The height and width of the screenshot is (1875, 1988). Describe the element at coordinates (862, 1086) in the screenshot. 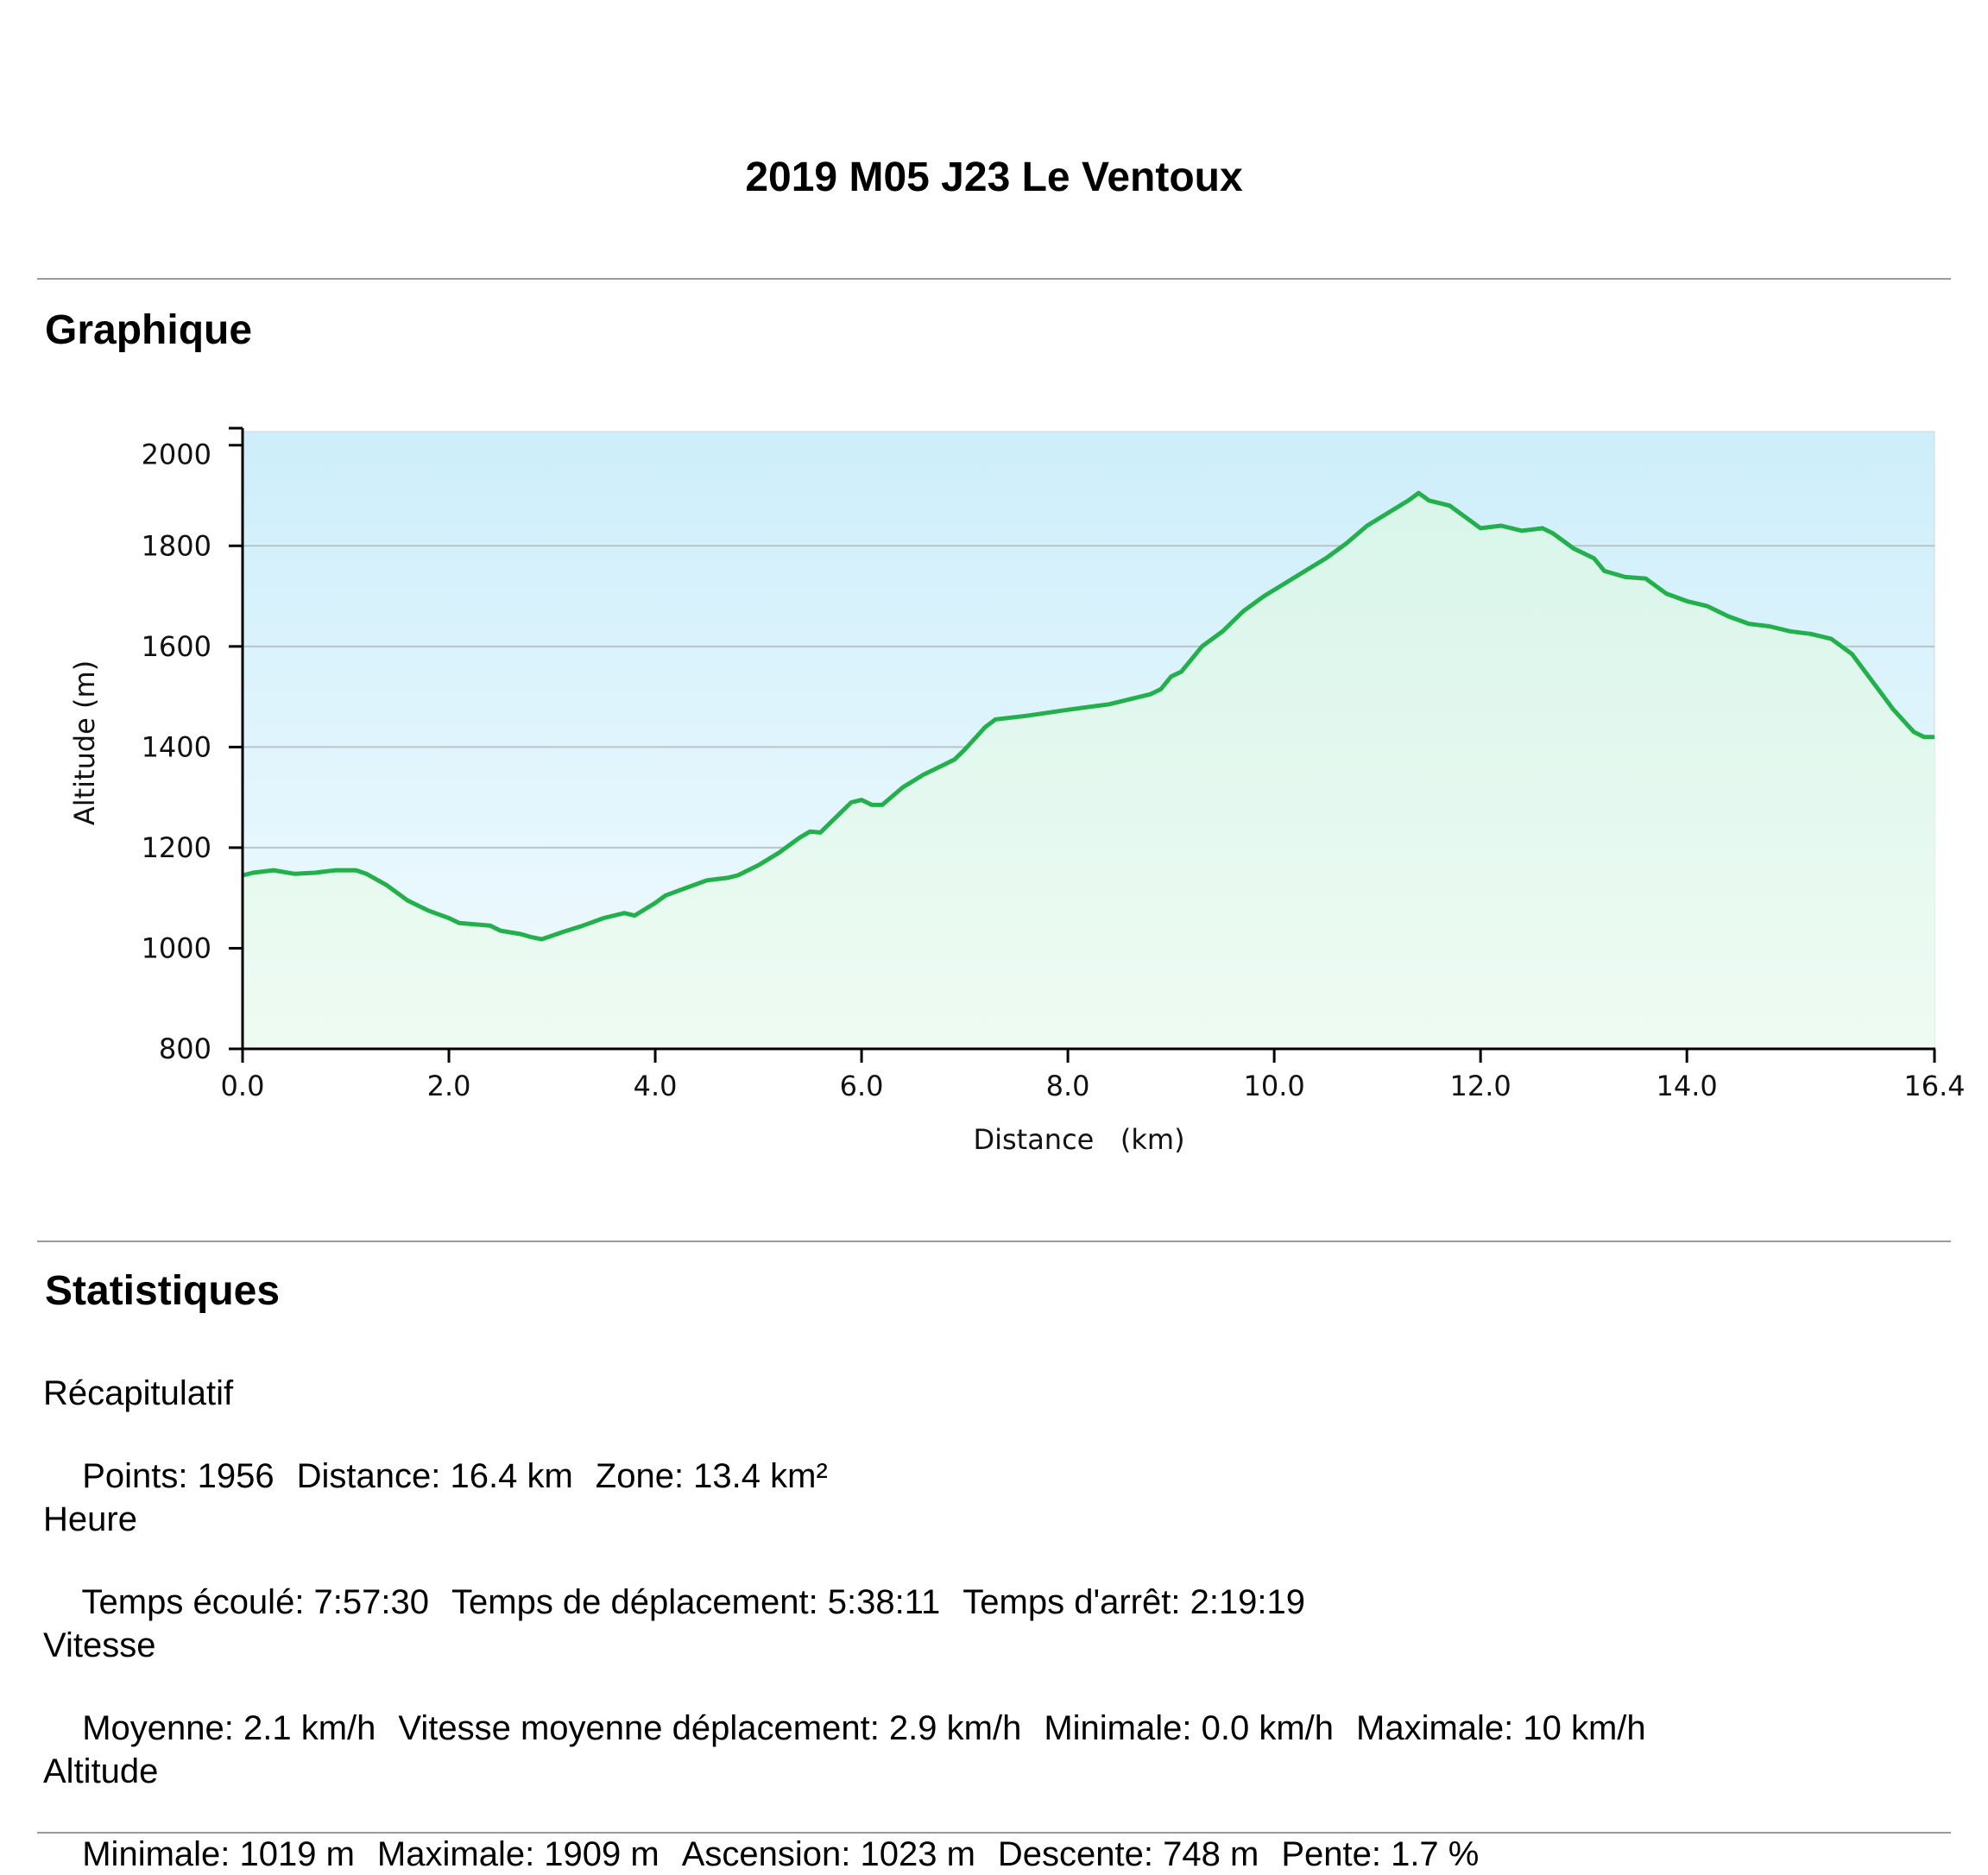

I see `x-tick-label: 6.0` at that location.